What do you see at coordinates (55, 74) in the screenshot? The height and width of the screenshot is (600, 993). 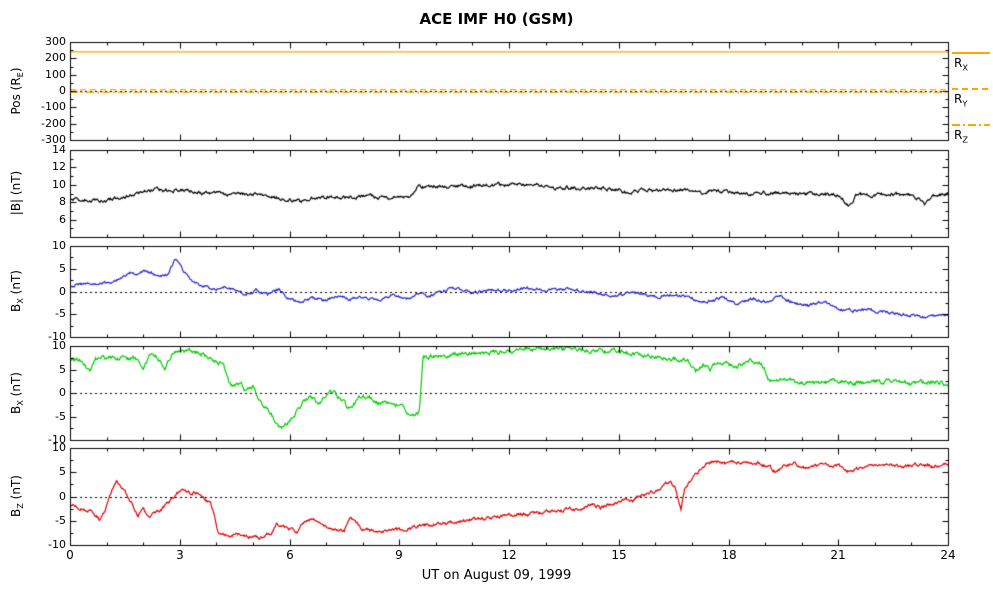 I see `y-tick-label: 100` at bounding box center [55, 74].